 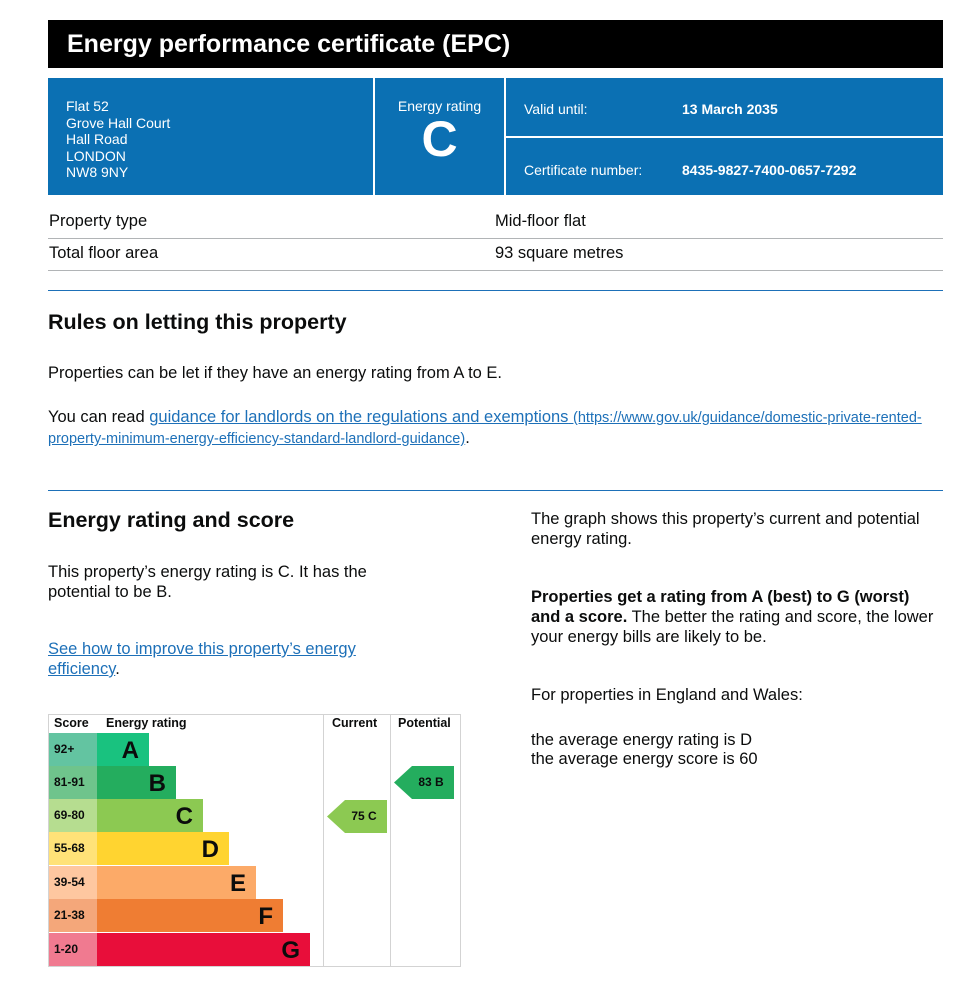 I want to click on guidance-suffix: ., so click(x=467, y=438).